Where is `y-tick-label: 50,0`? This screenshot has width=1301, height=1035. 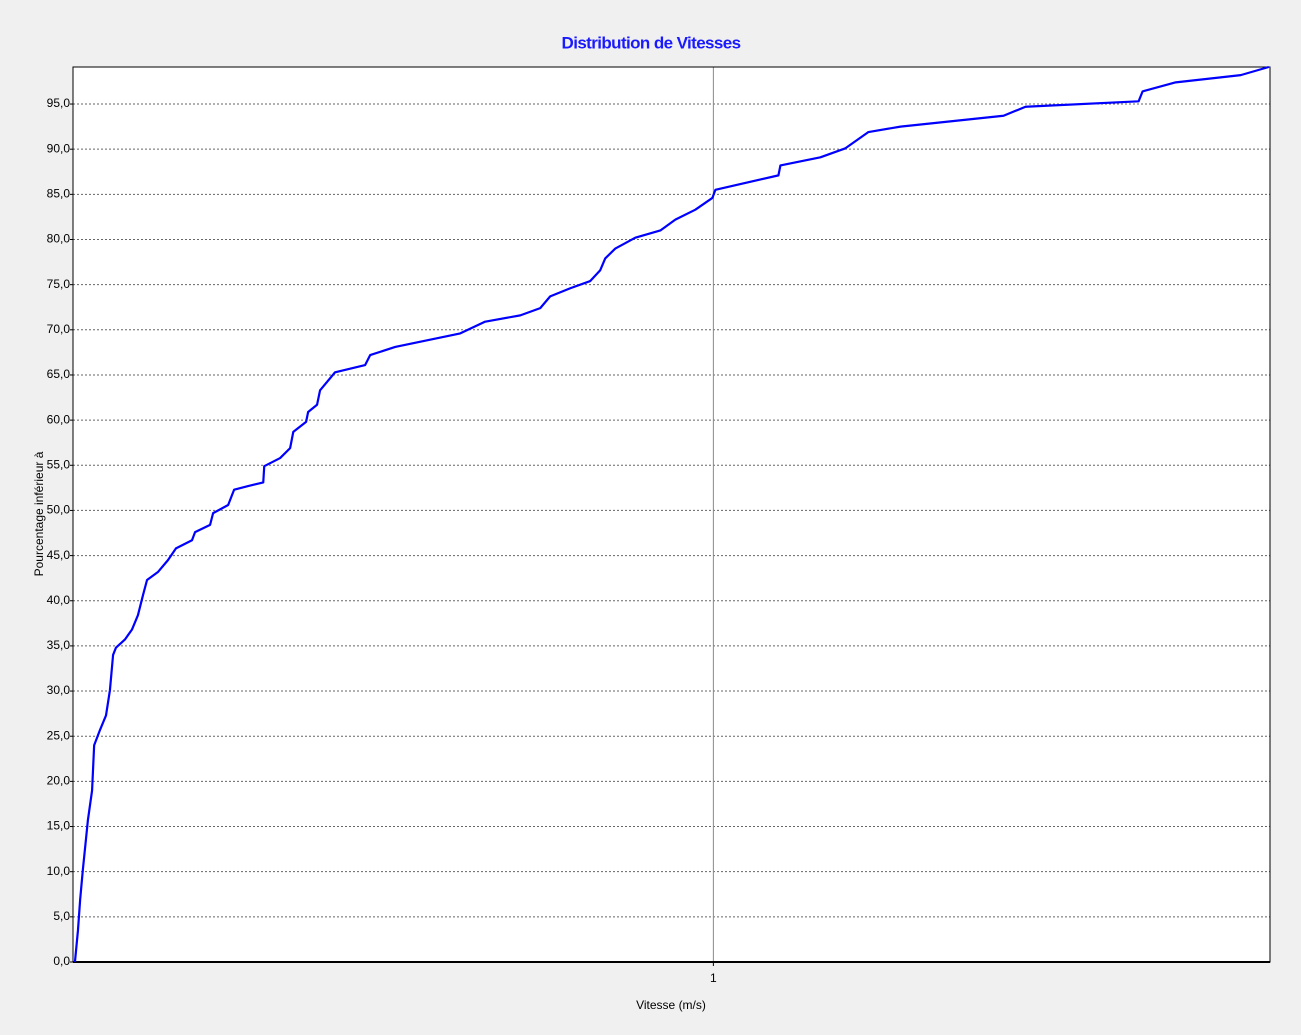
y-tick-label: 50,0 is located at coordinates (59, 510).